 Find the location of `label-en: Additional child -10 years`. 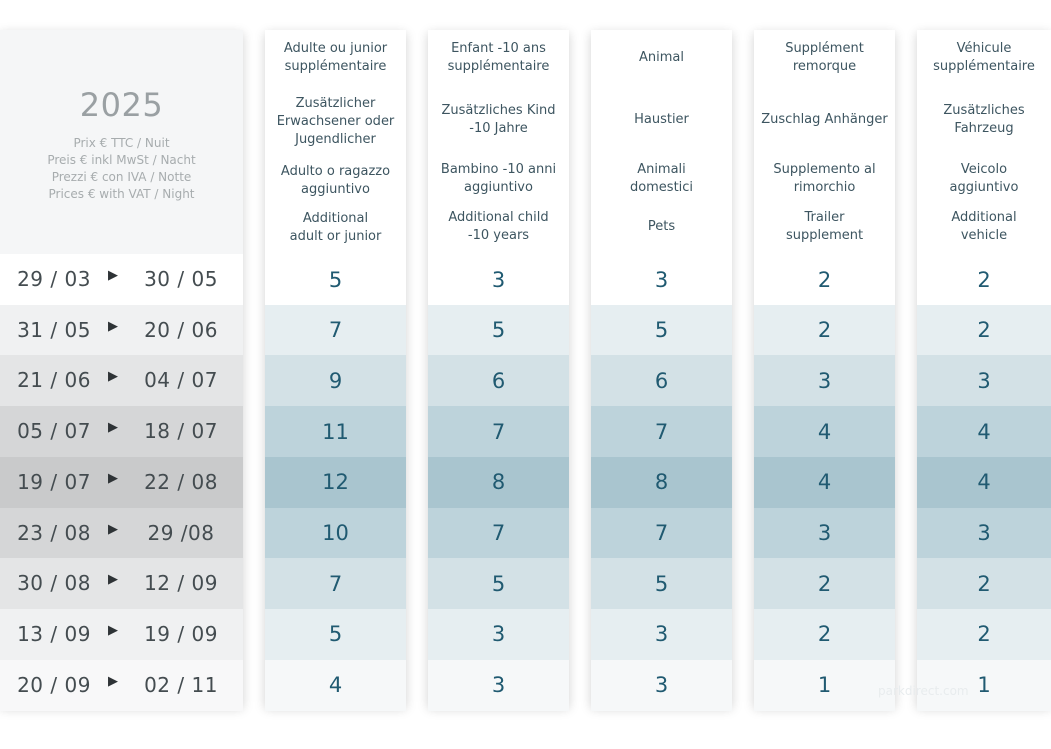

label-en: Additional child -10 years is located at coordinates (498, 226).